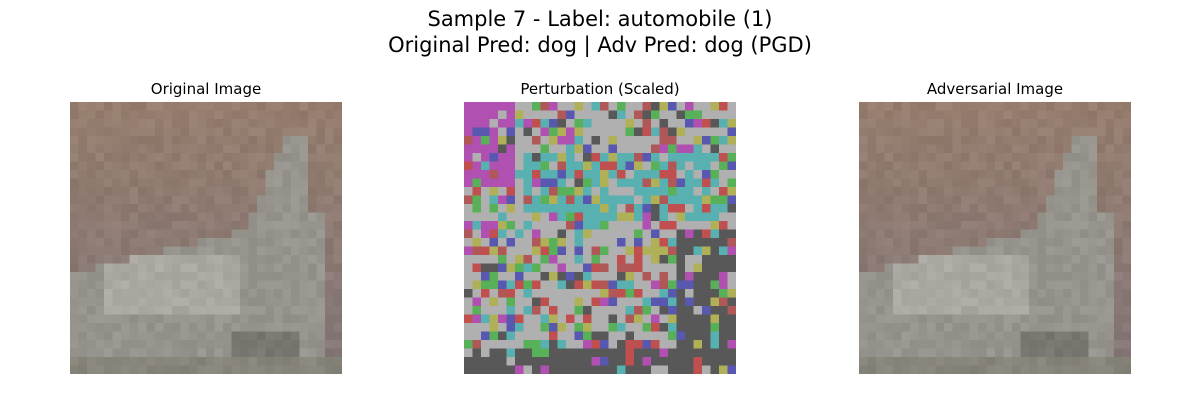  What do you see at coordinates (600, 45) in the screenshot?
I see `figure-title-line2: Original Pred: dog | Adv Pred: dog (PGD)` at bounding box center [600, 45].